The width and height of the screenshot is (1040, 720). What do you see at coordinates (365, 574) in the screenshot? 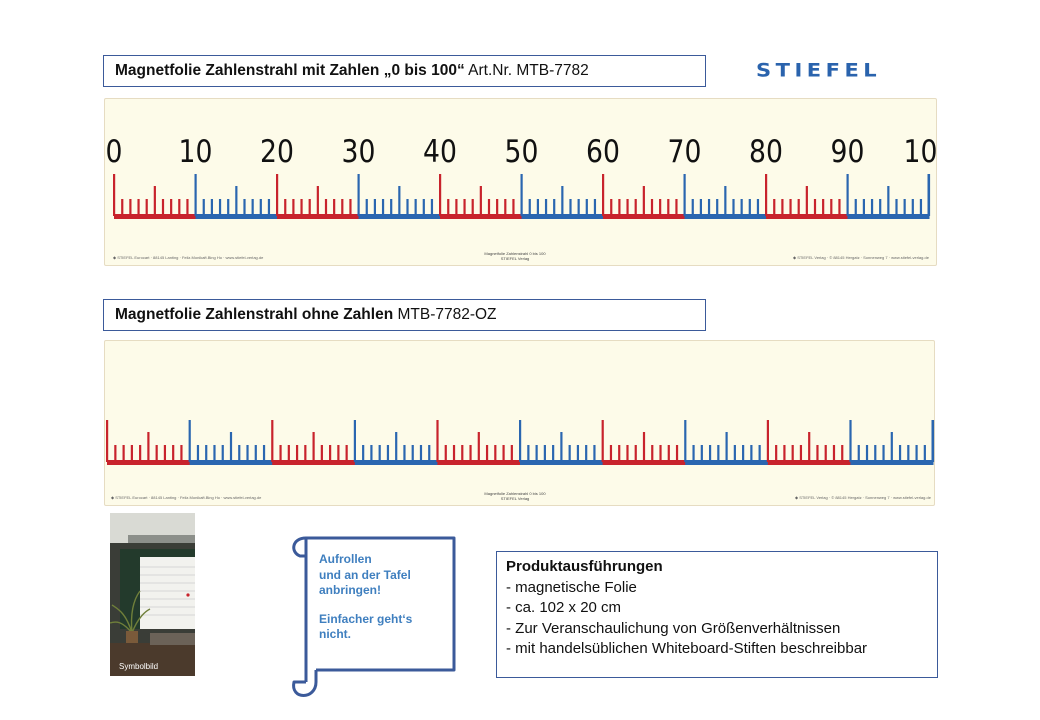
I see `note-line: und an der Tafel` at bounding box center [365, 574].